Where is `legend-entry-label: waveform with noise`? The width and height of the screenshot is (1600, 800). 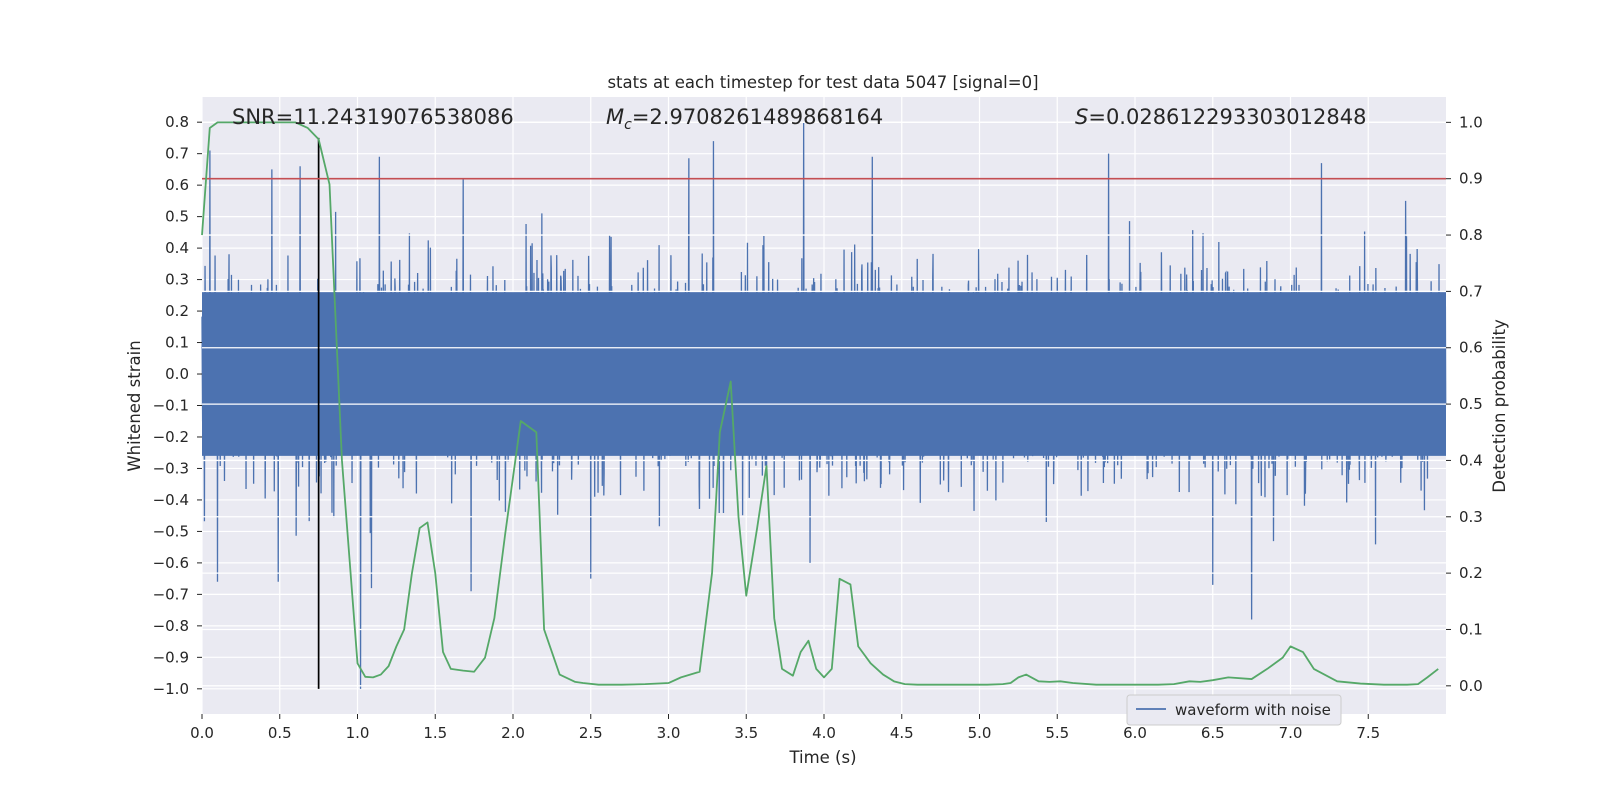
legend-entry-label: waveform with noise is located at coordinates (1253, 710).